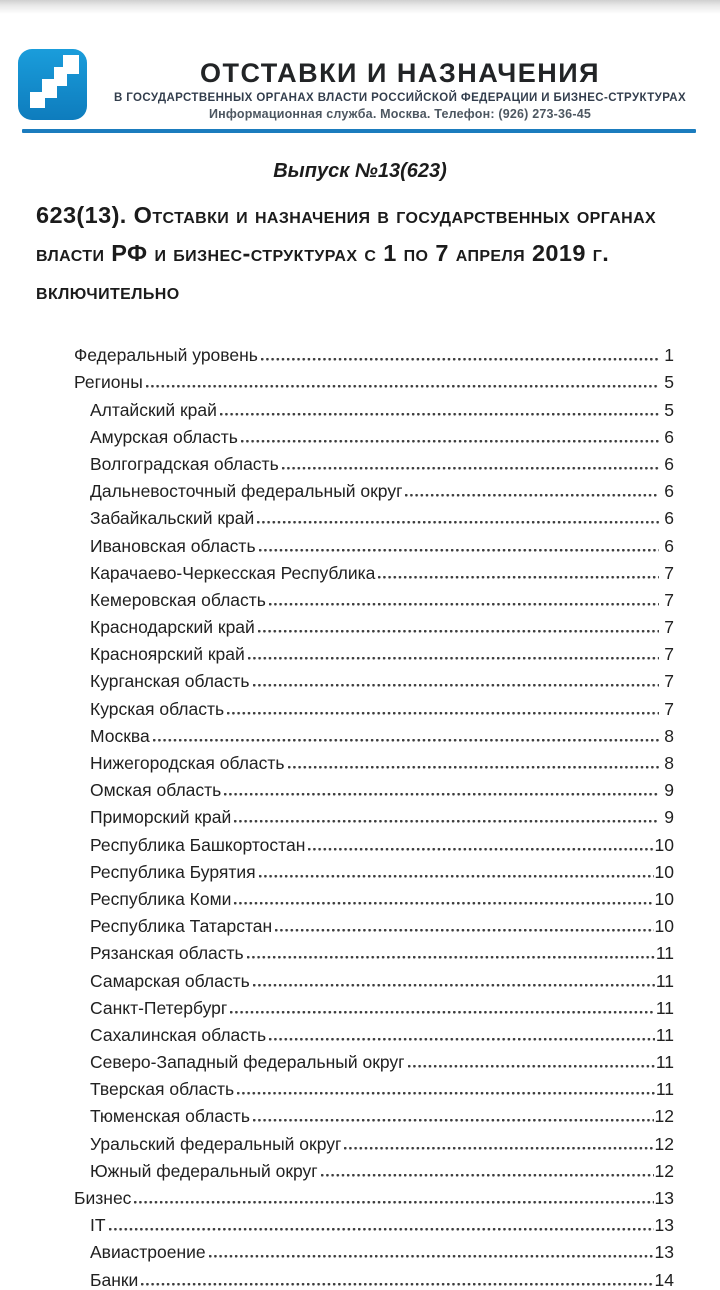 The image size is (720, 1290). Describe the element at coordinates (181, 926) in the screenshot. I see `toc-entry-label: Республика Татарстан` at that location.